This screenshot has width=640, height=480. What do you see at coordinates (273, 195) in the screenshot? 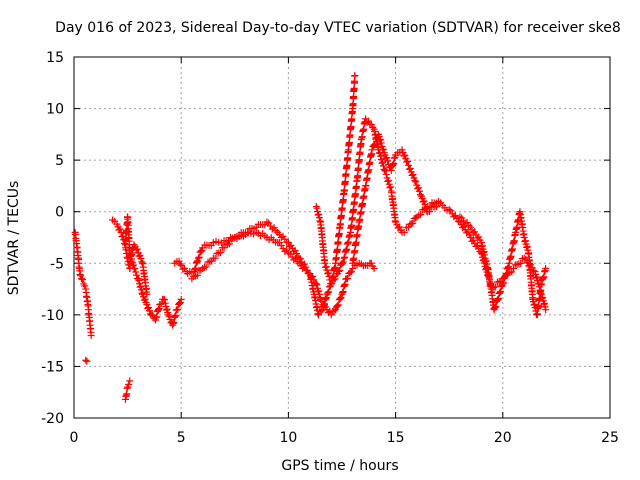
I see `series-track-g` at bounding box center [273, 195].